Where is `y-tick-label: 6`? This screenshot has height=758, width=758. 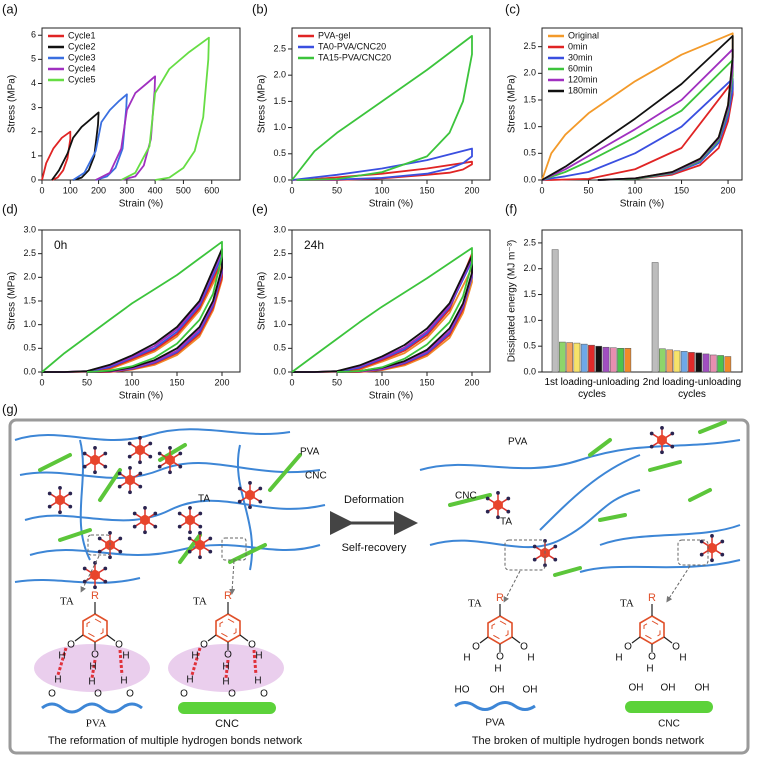 y-tick-label: 6 is located at coordinates (33, 35).